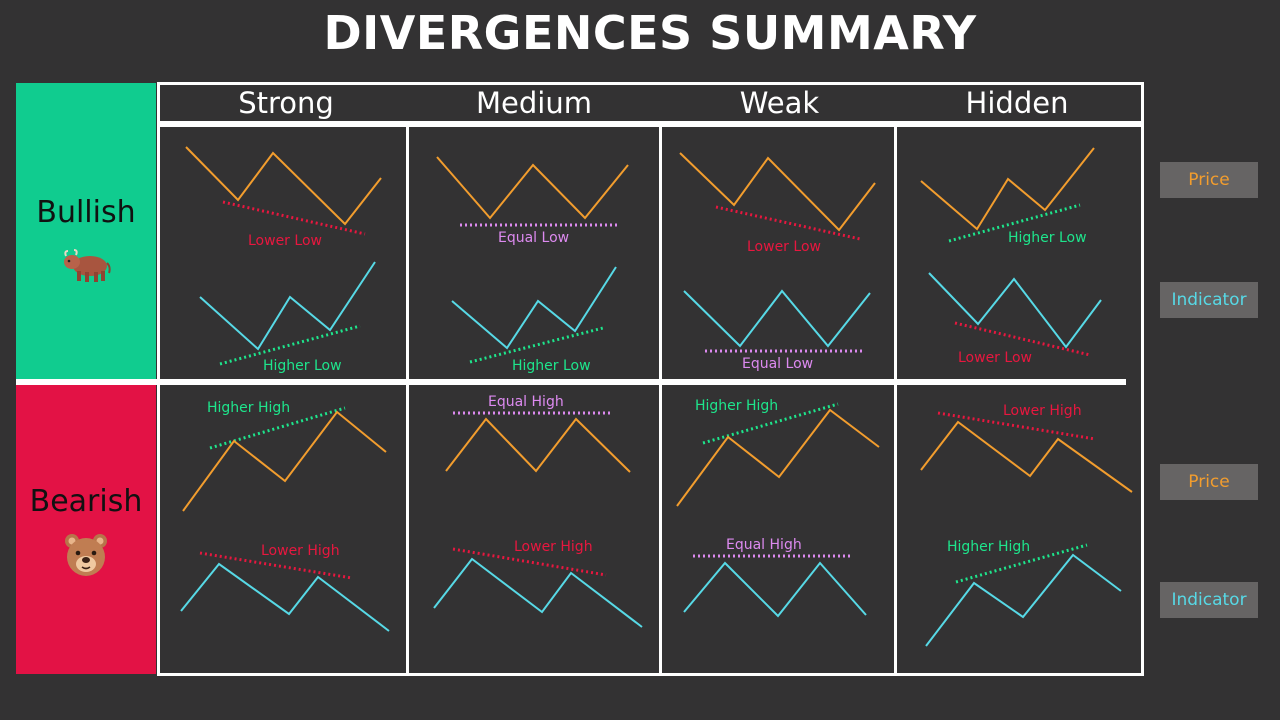 This screenshot has height=720, width=1280. Describe the element at coordinates (286, 103) in the screenshot. I see `column-header-strong: Strong` at that location.